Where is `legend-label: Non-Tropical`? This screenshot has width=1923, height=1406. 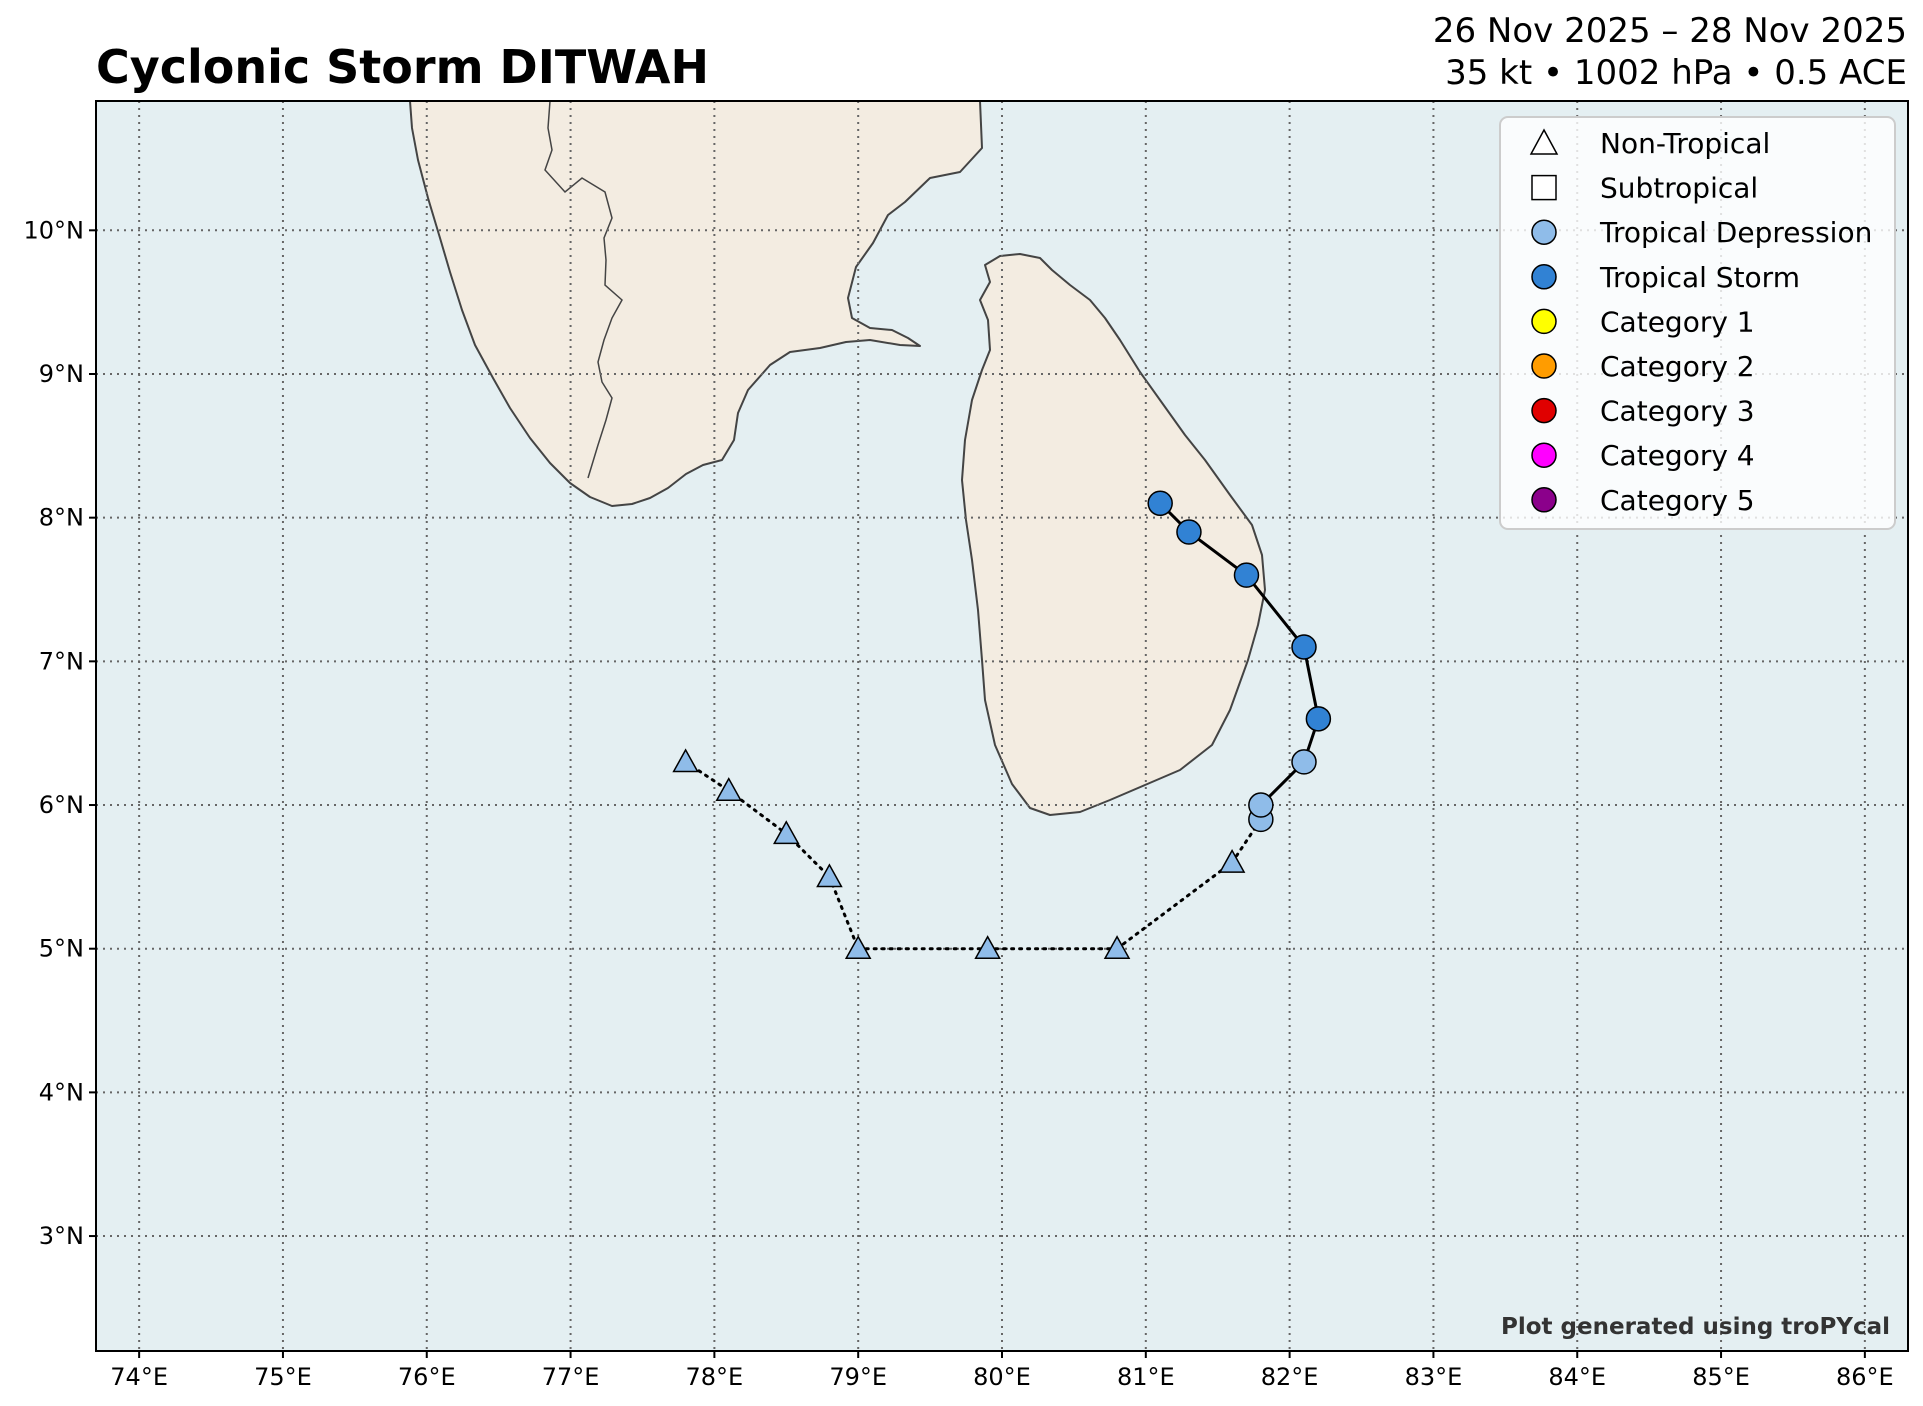
legend-label: Non-Tropical is located at coordinates (1685, 143).